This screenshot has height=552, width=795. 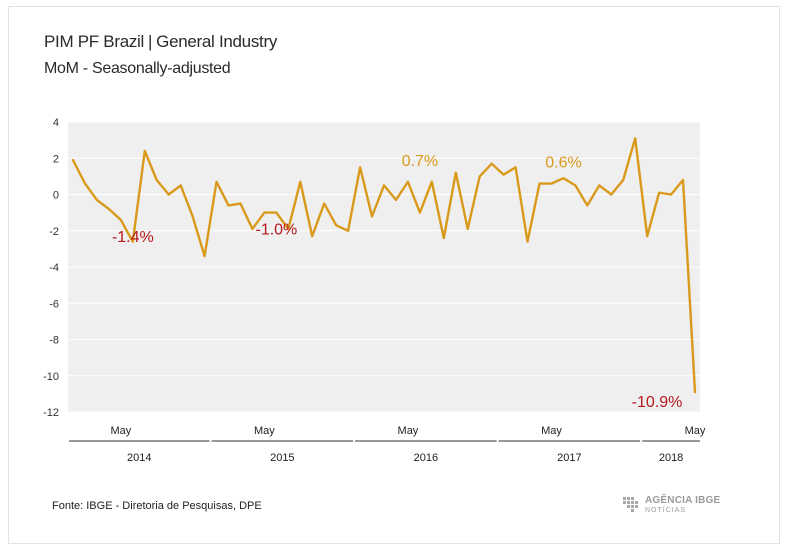 What do you see at coordinates (54, 232) in the screenshot?
I see `y-tick-label: -2` at bounding box center [54, 232].